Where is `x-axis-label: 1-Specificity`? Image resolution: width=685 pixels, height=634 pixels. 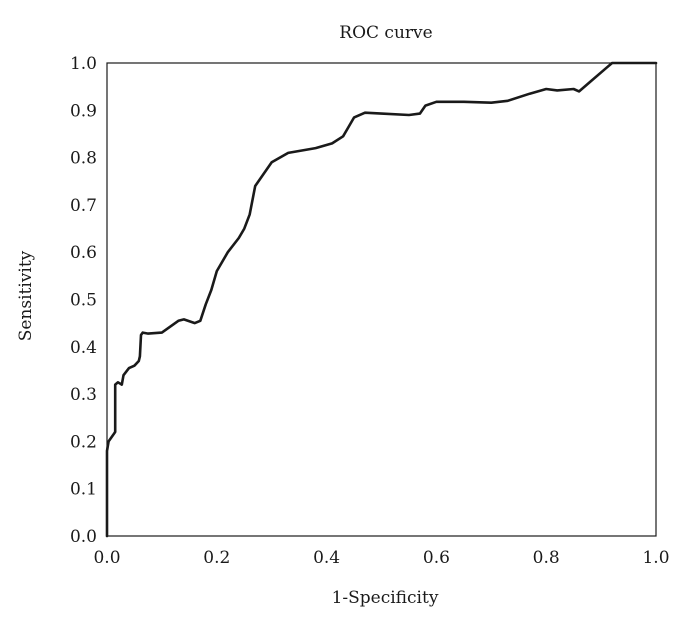
x-axis-label: 1-Specificity is located at coordinates (385, 598).